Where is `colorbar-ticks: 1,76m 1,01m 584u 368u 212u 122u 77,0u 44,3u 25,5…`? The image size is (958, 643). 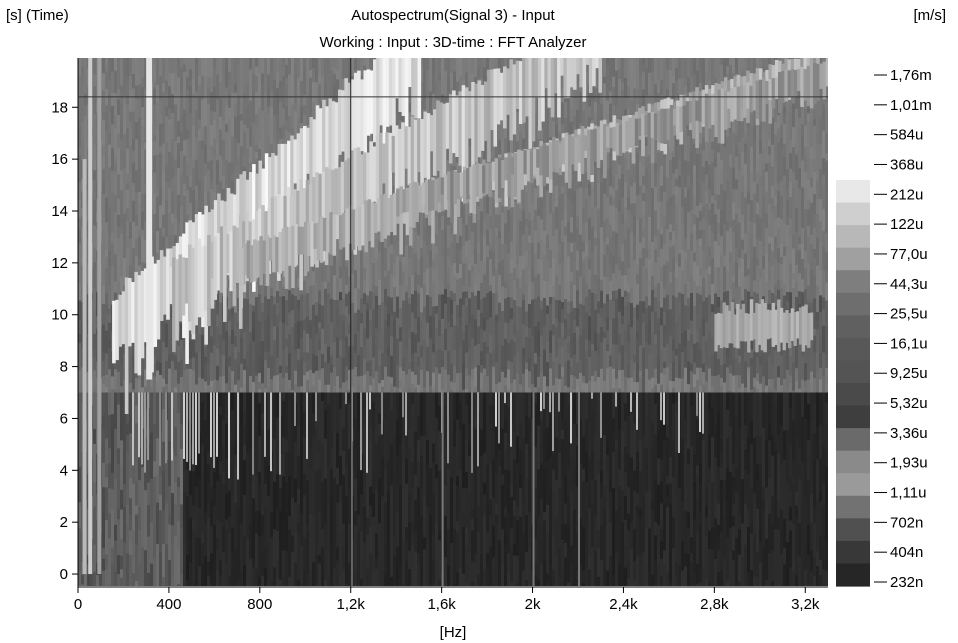
colorbar-ticks: 1,76m 1,01m 584u 368u 212u 122u 77,0u 44,3u 25,5… is located at coordinates (903, 329).